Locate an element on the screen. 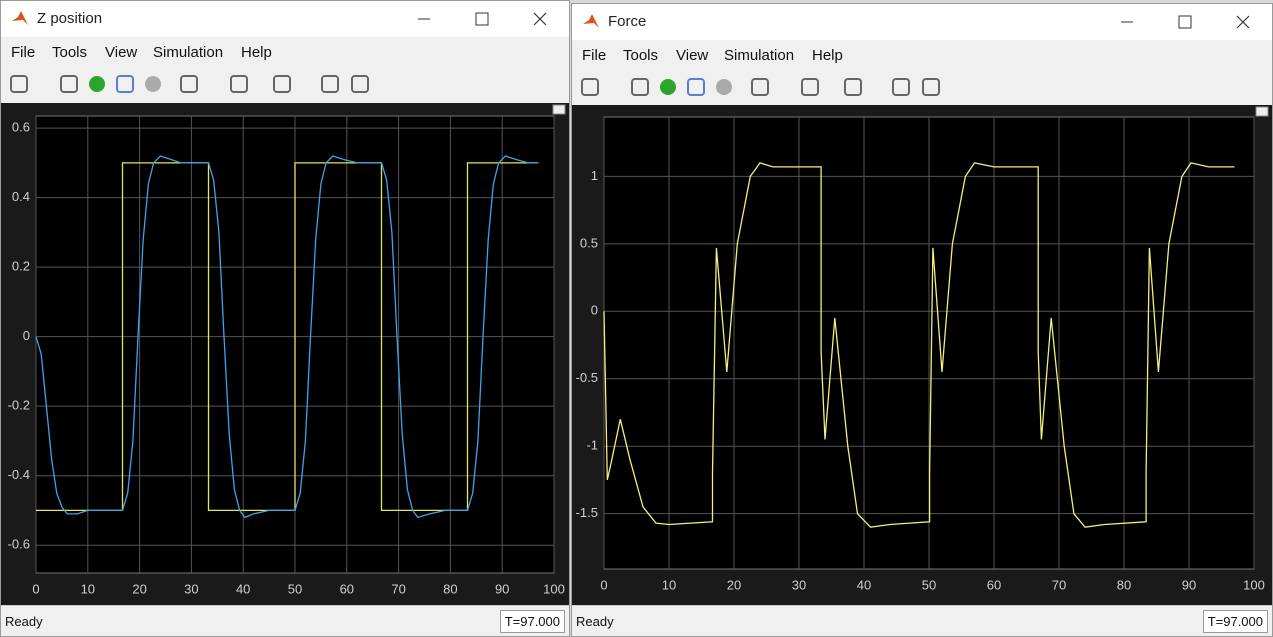  y-tick-label: -0.5 is located at coordinates (587, 377).